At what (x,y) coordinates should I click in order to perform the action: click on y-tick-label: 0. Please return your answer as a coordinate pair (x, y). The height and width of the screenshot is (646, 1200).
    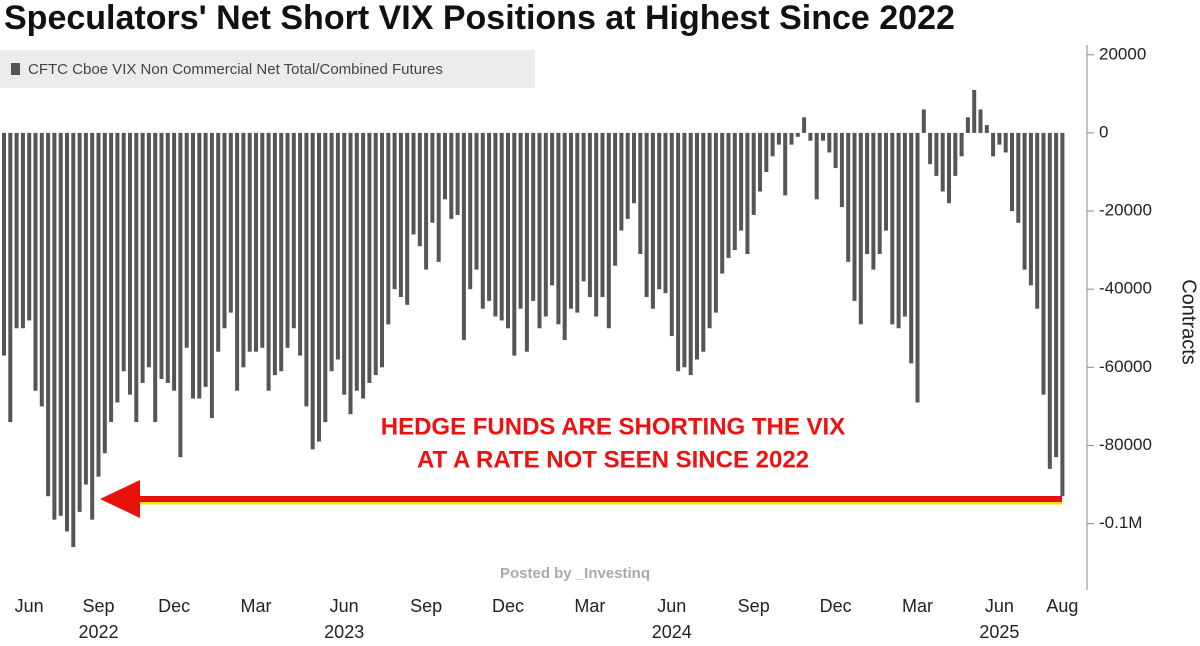
    Looking at the image, I should click on (1103, 131).